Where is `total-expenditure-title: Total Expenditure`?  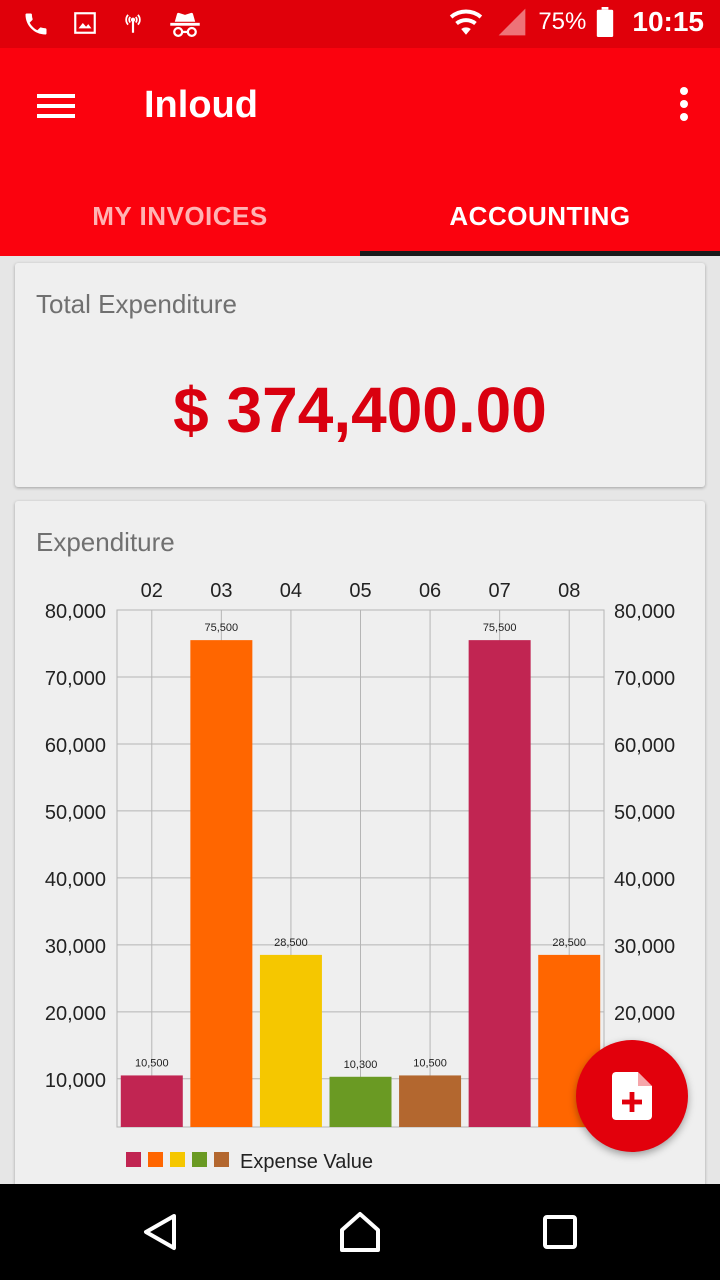
total-expenditure-title: Total Expenditure is located at coordinates (136, 304).